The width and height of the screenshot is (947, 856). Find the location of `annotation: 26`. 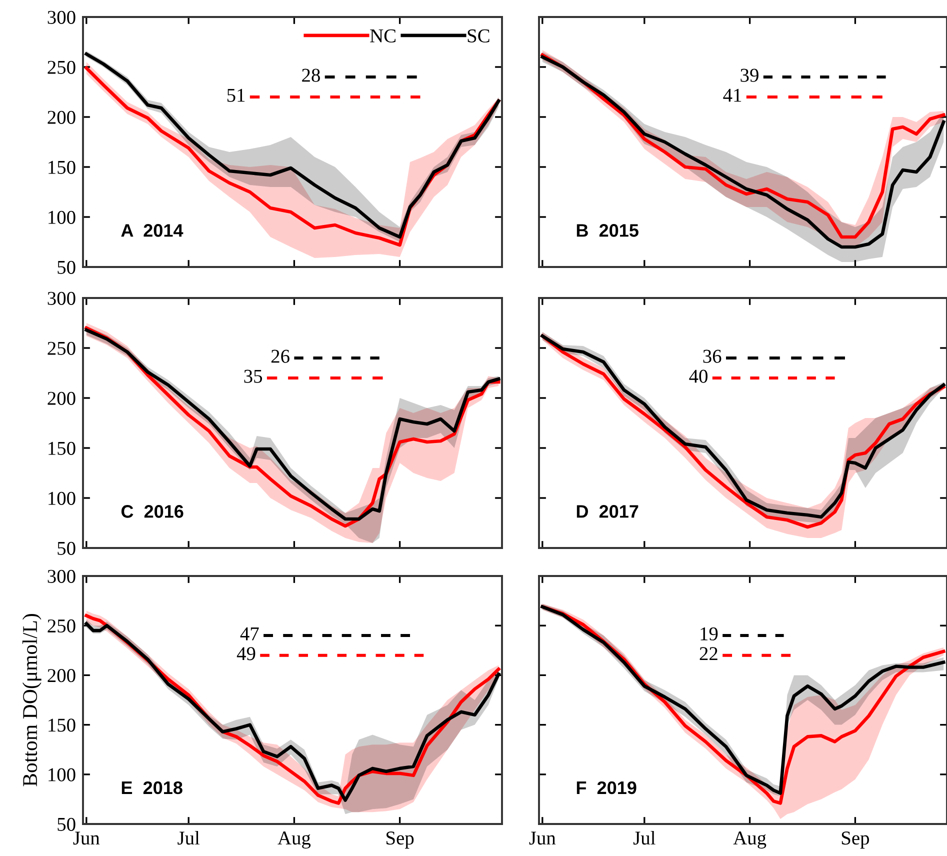

annotation: 26 is located at coordinates (280, 356).